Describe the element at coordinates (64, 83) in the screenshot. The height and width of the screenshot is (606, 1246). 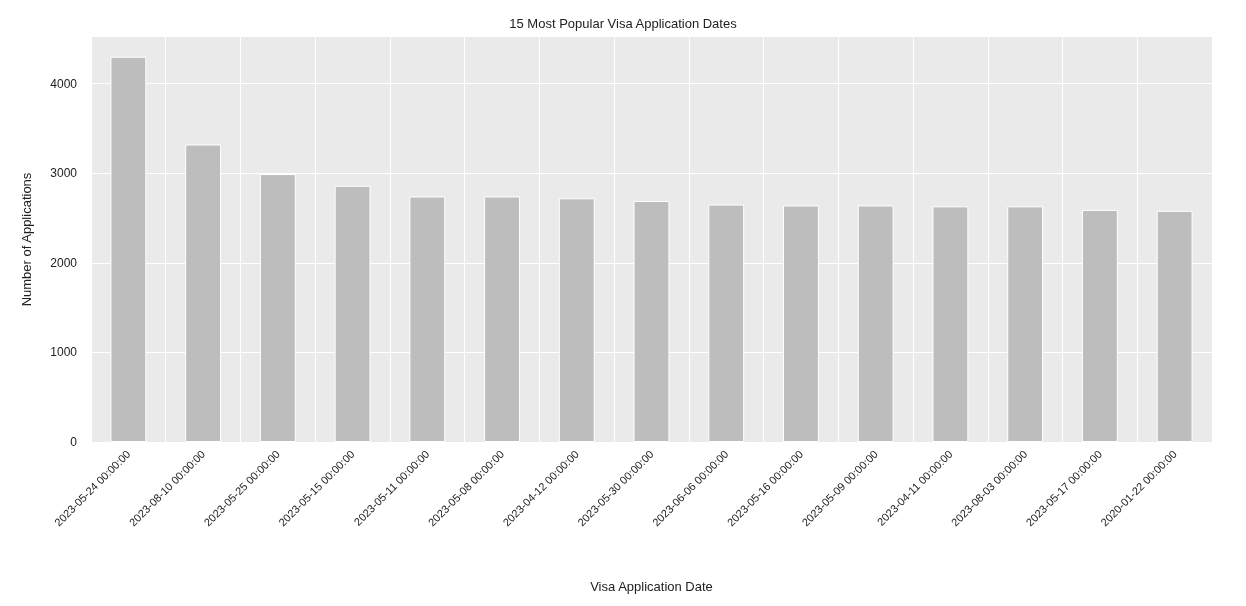
I see `y-tick-label: 4000` at that location.